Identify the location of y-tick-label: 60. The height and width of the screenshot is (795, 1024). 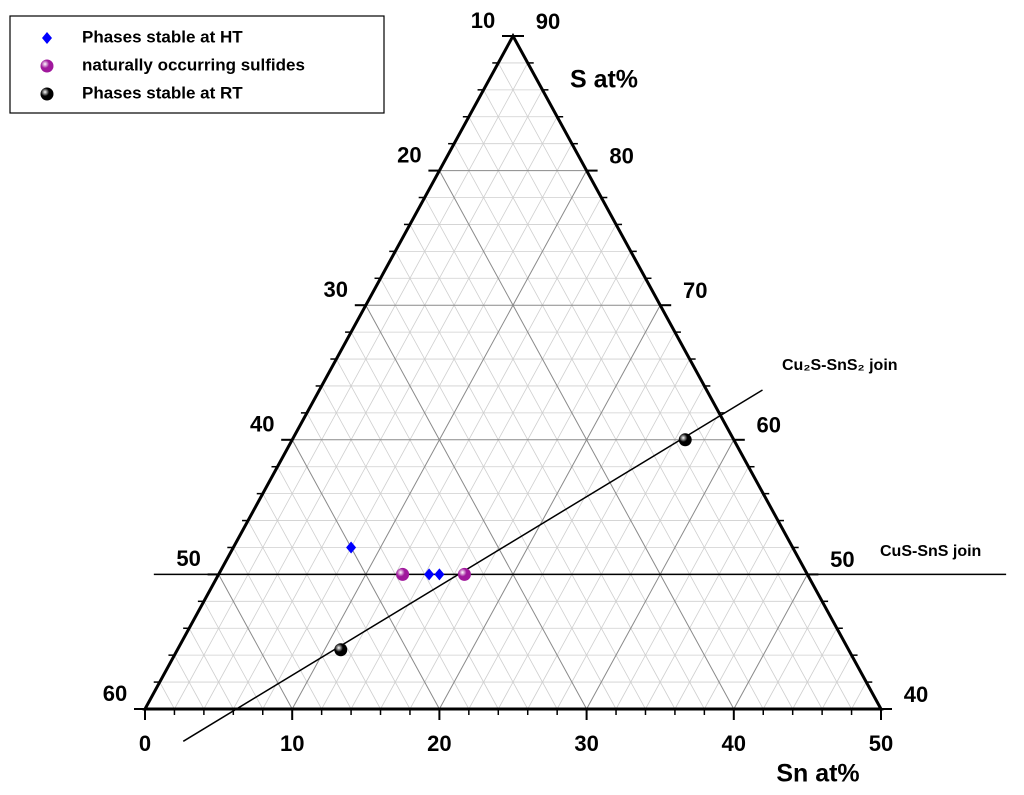
(769, 425).